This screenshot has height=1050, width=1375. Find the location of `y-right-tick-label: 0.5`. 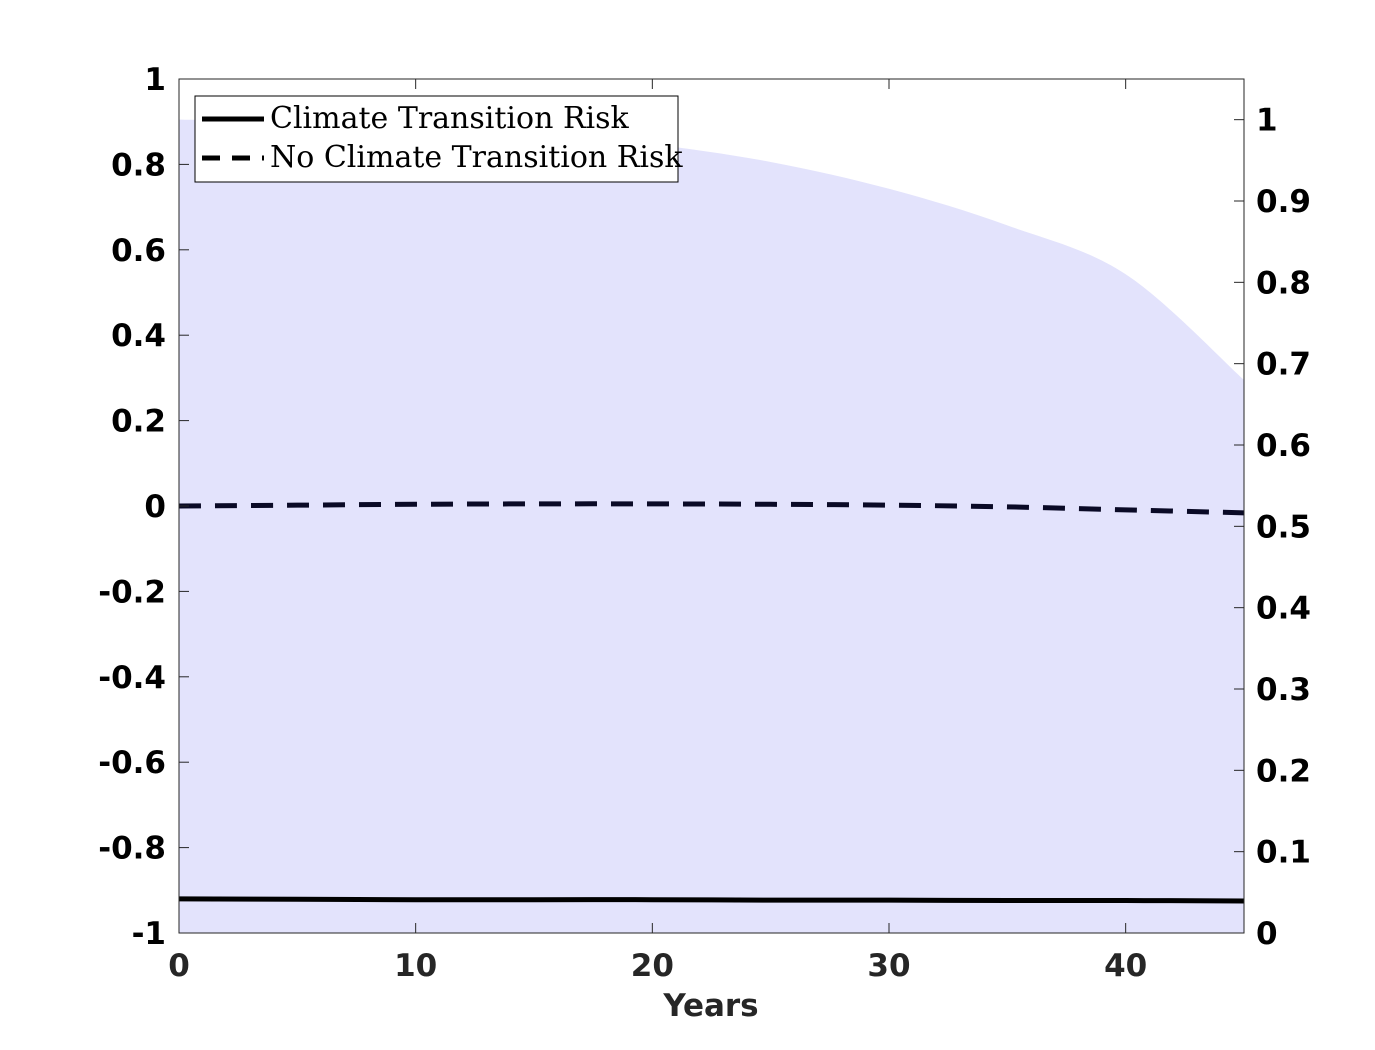

y-right-tick-label: 0.5 is located at coordinates (1283, 527).